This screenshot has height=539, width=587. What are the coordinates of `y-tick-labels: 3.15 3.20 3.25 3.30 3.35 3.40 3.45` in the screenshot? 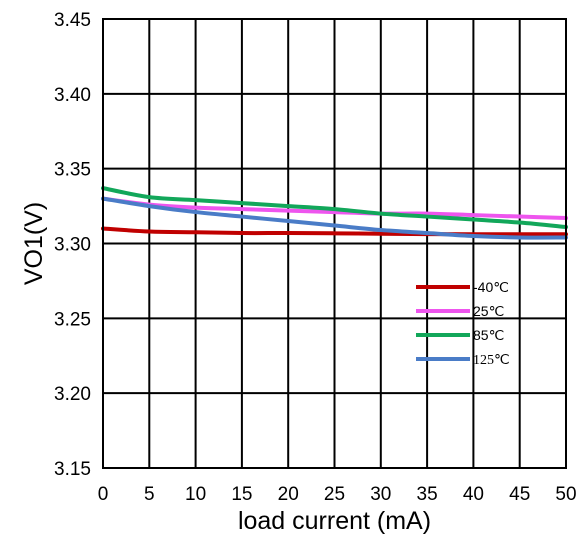 It's located at (72, 245).